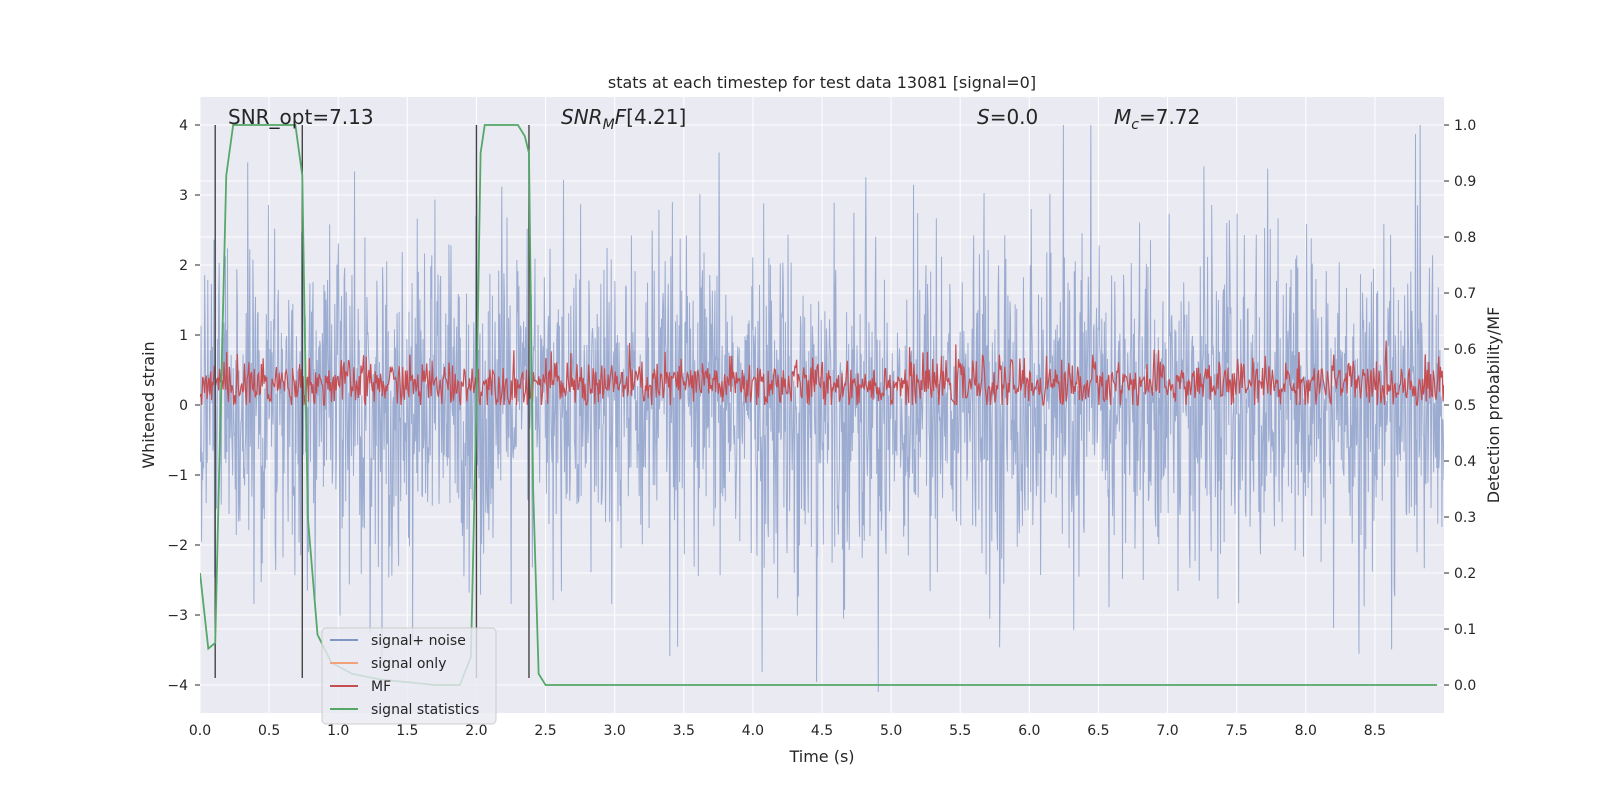  What do you see at coordinates (1375, 731) in the screenshot?
I see `x-tick-label: 8.5` at bounding box center [1375, 731].